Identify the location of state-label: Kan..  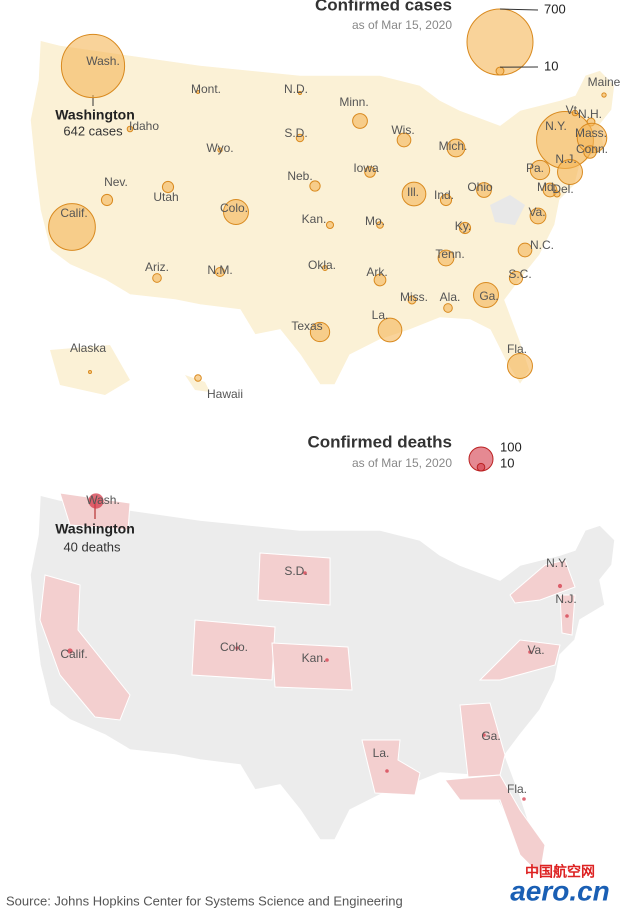
(314, 658).